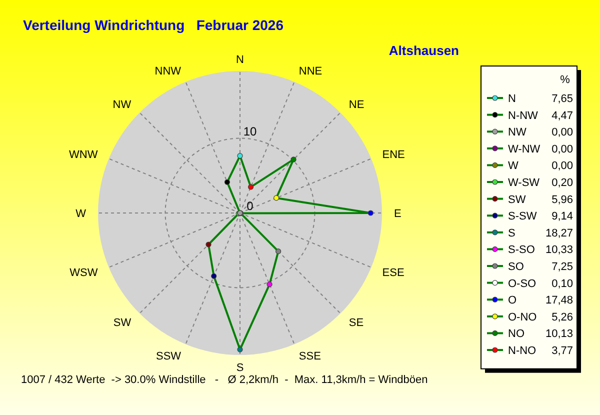  I want to click on text: 5,26, so click(562, 317).